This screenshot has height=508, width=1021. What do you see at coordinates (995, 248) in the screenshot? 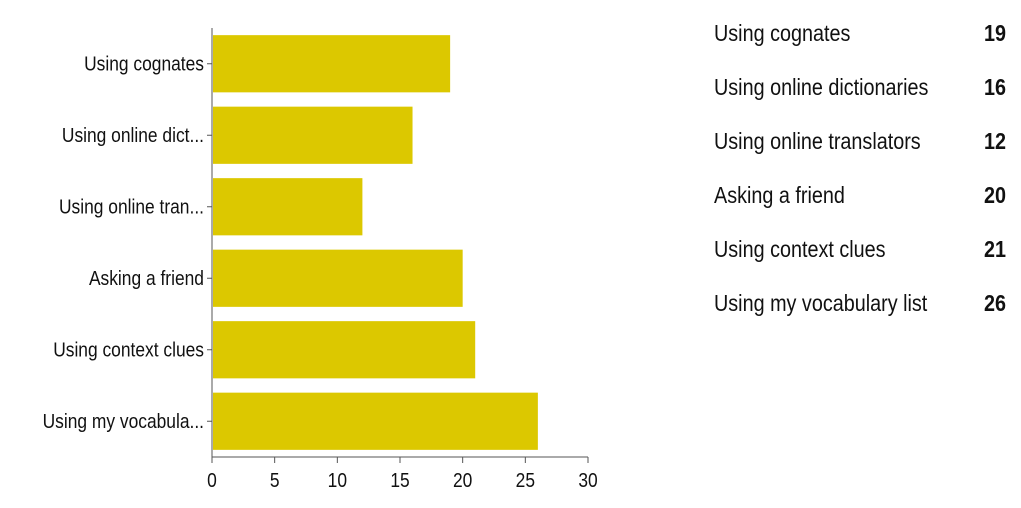
I see `row-count: 21` at bounding box center [995, 248].